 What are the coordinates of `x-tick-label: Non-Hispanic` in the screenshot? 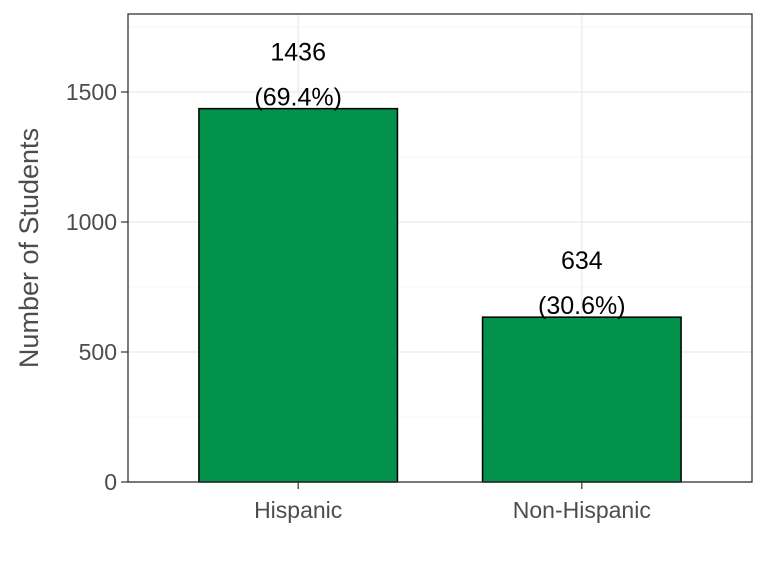 It's located at (582, 510).